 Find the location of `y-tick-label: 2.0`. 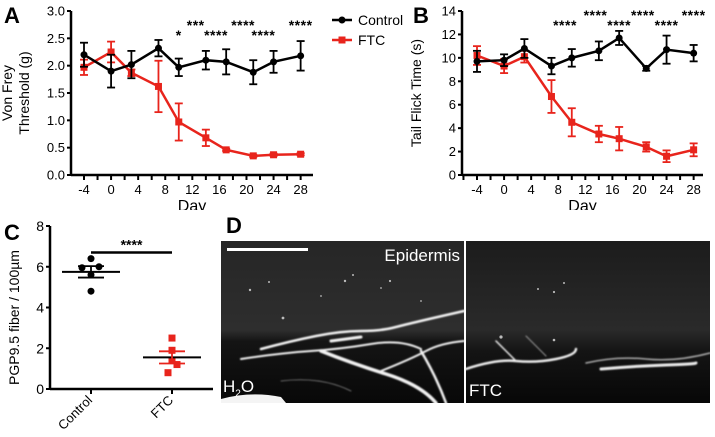

y-tick-label: 2.0 is located at coordinates (56, 65).